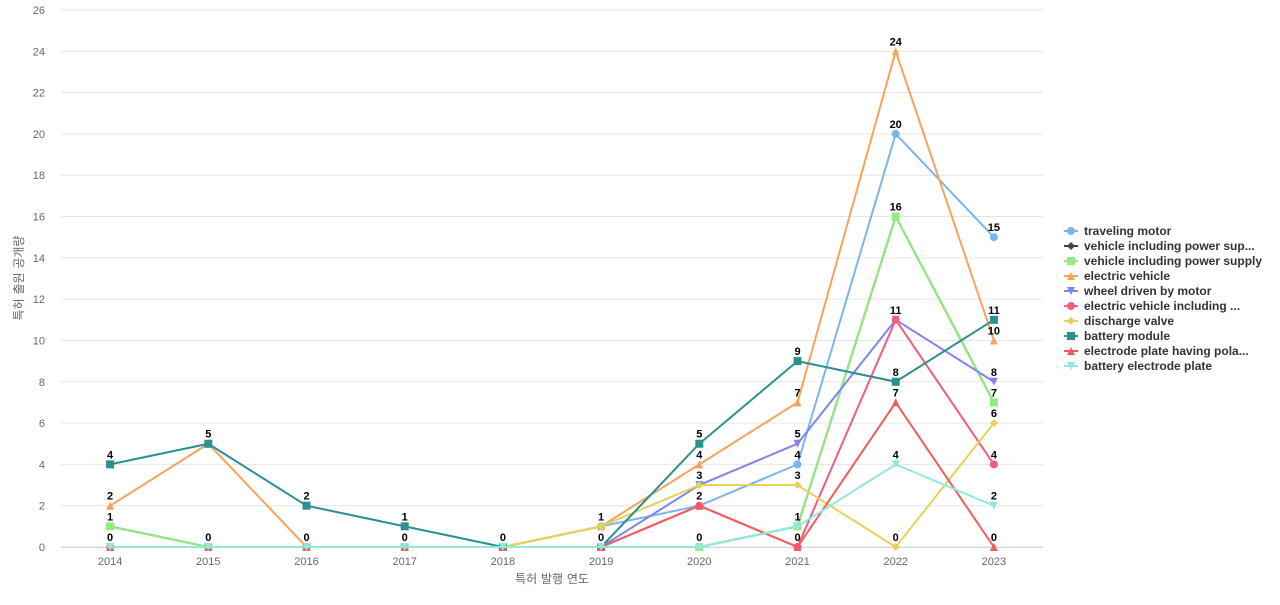  I want to click on series-battery-electrode-plate, so click(552, 505).